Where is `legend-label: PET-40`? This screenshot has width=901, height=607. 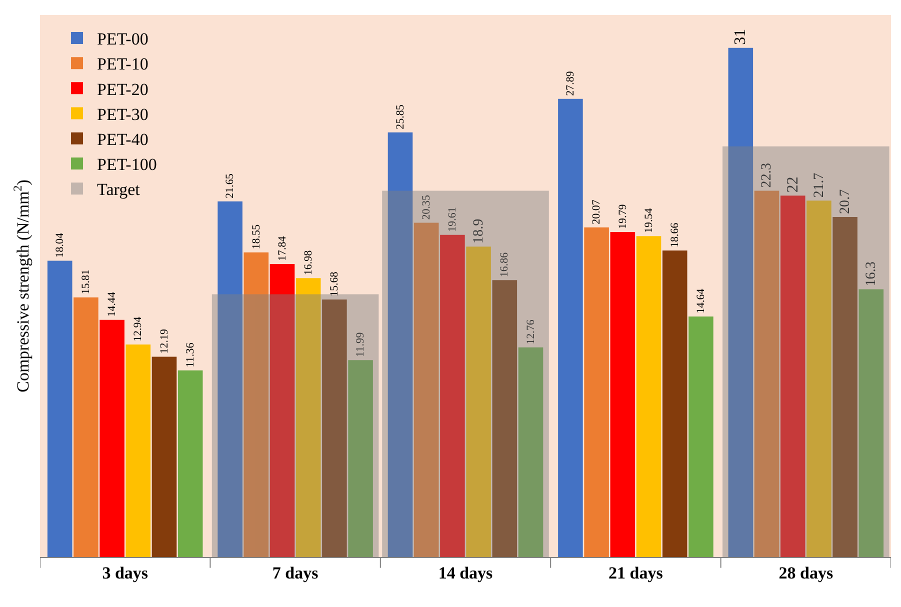
legend-label: PET-40 is located at coordinates (122, 139).